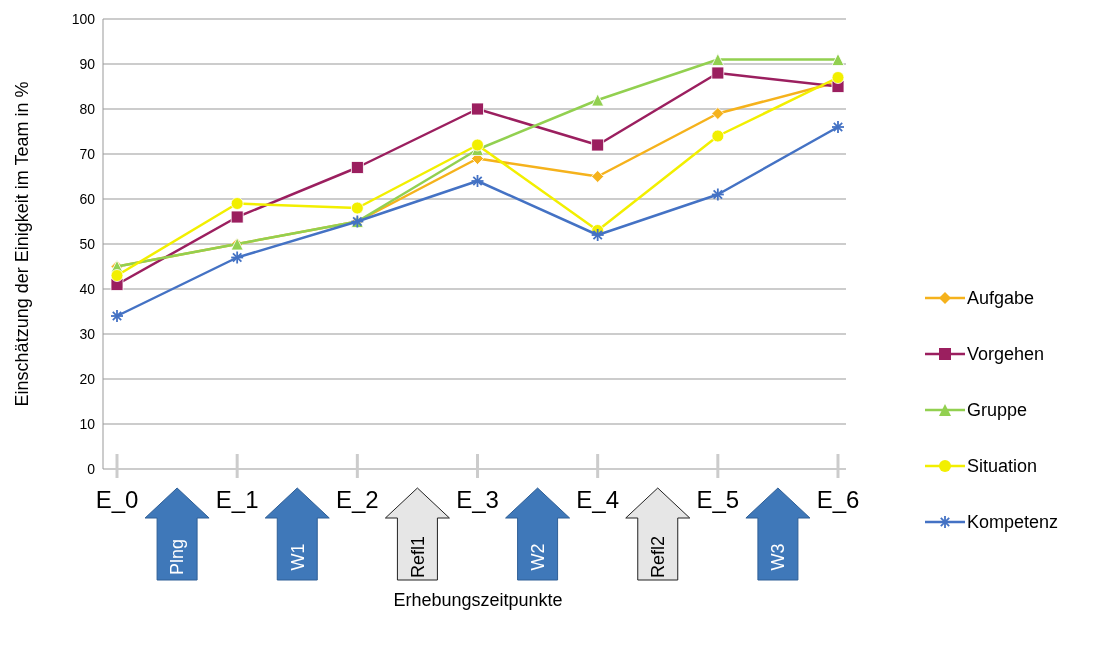 Image resolution: width=1104 pixels, height=666 pixels. I want to click on legend-label: Kompetenz, so click(1013, 522).